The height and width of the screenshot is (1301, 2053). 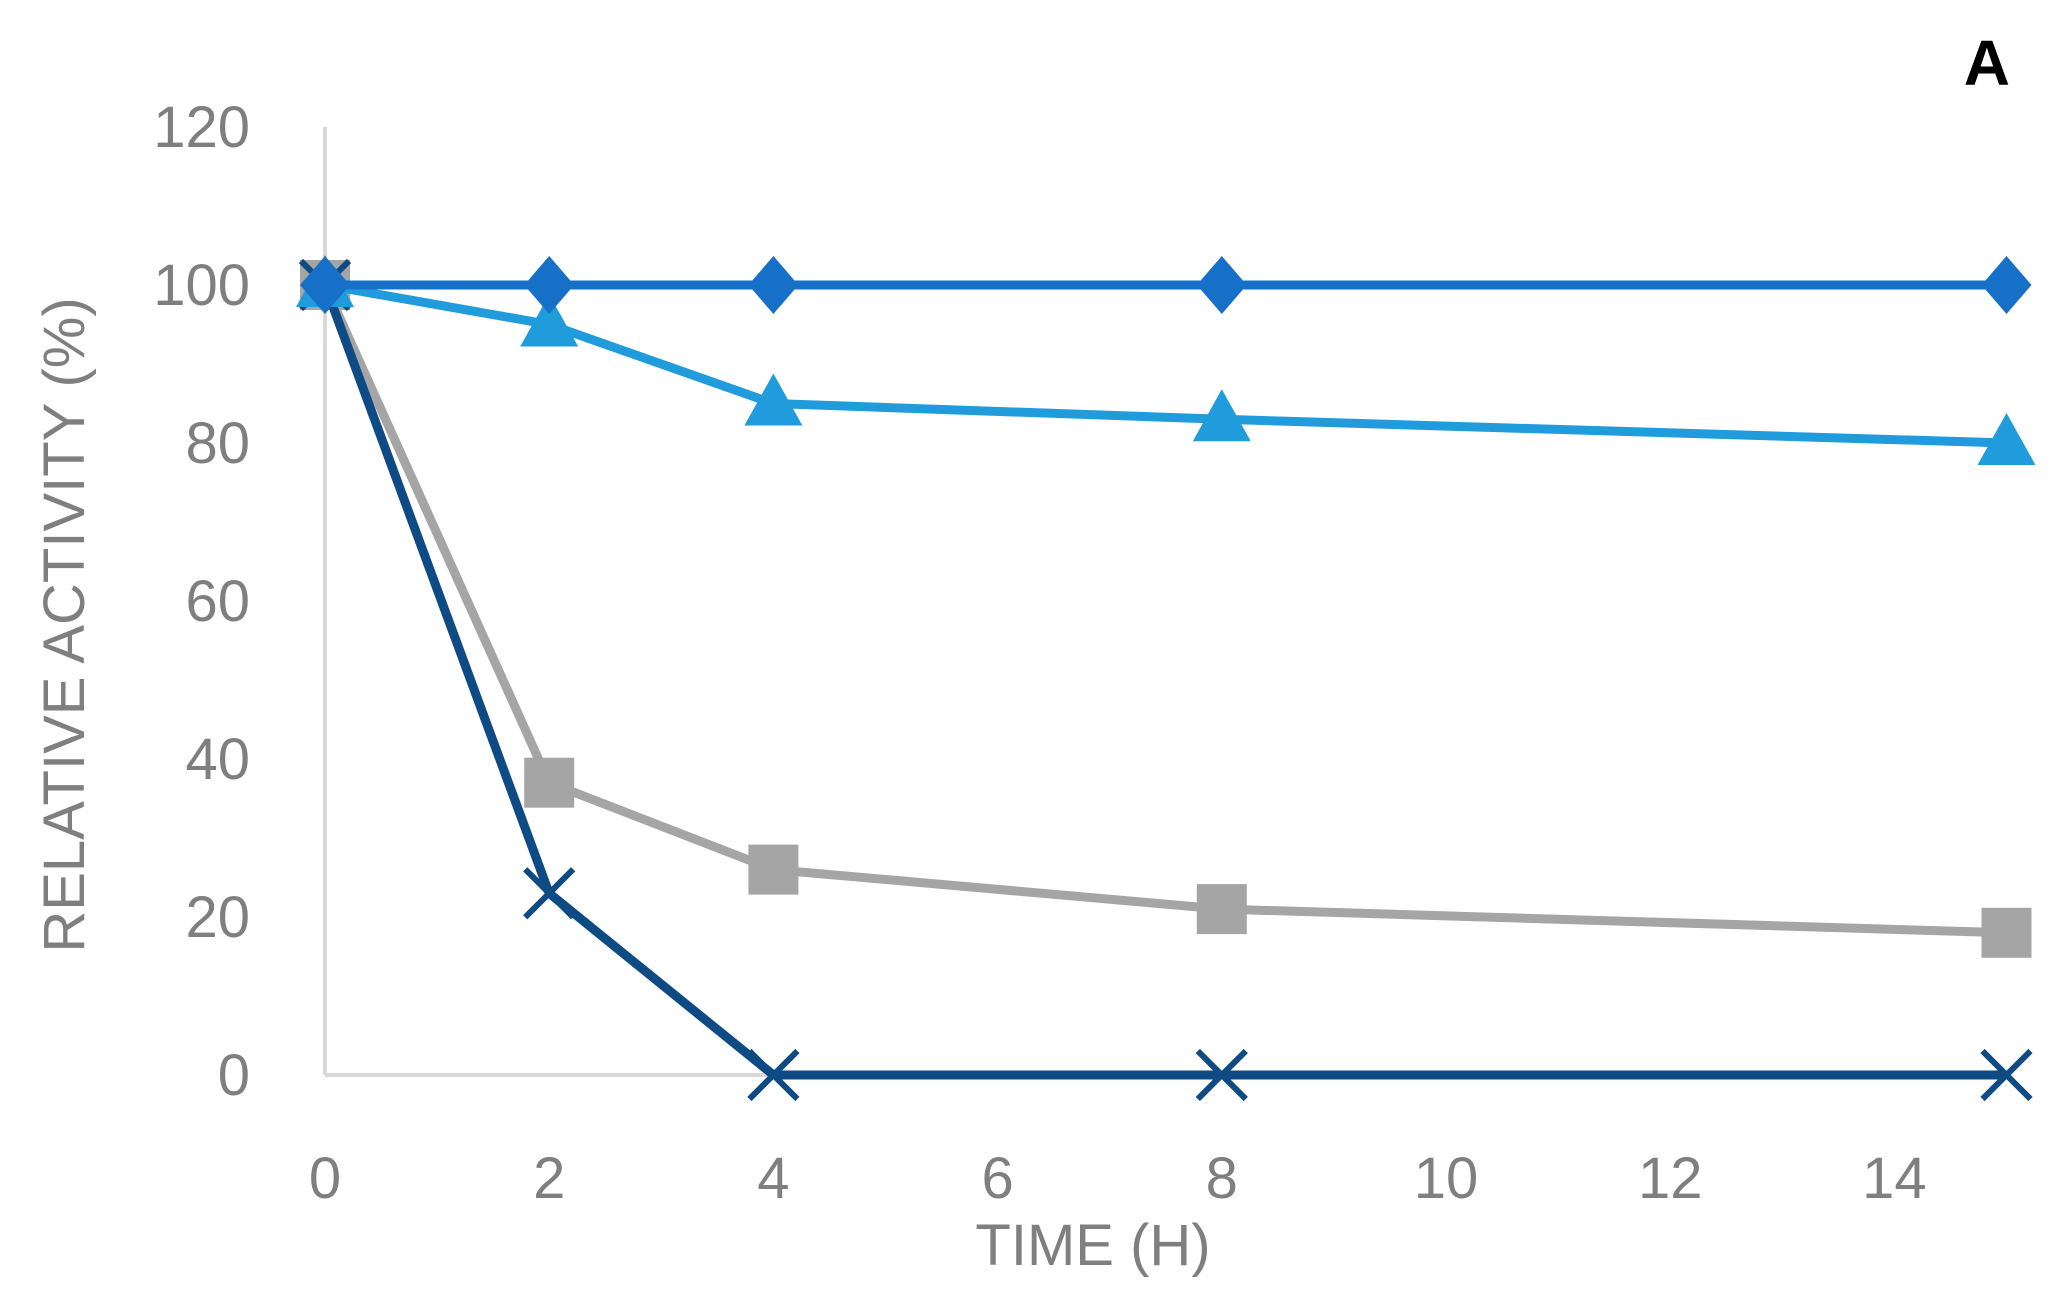 I want to click on x-axis-title: TIME (H), so click(x=1092, y=1245).